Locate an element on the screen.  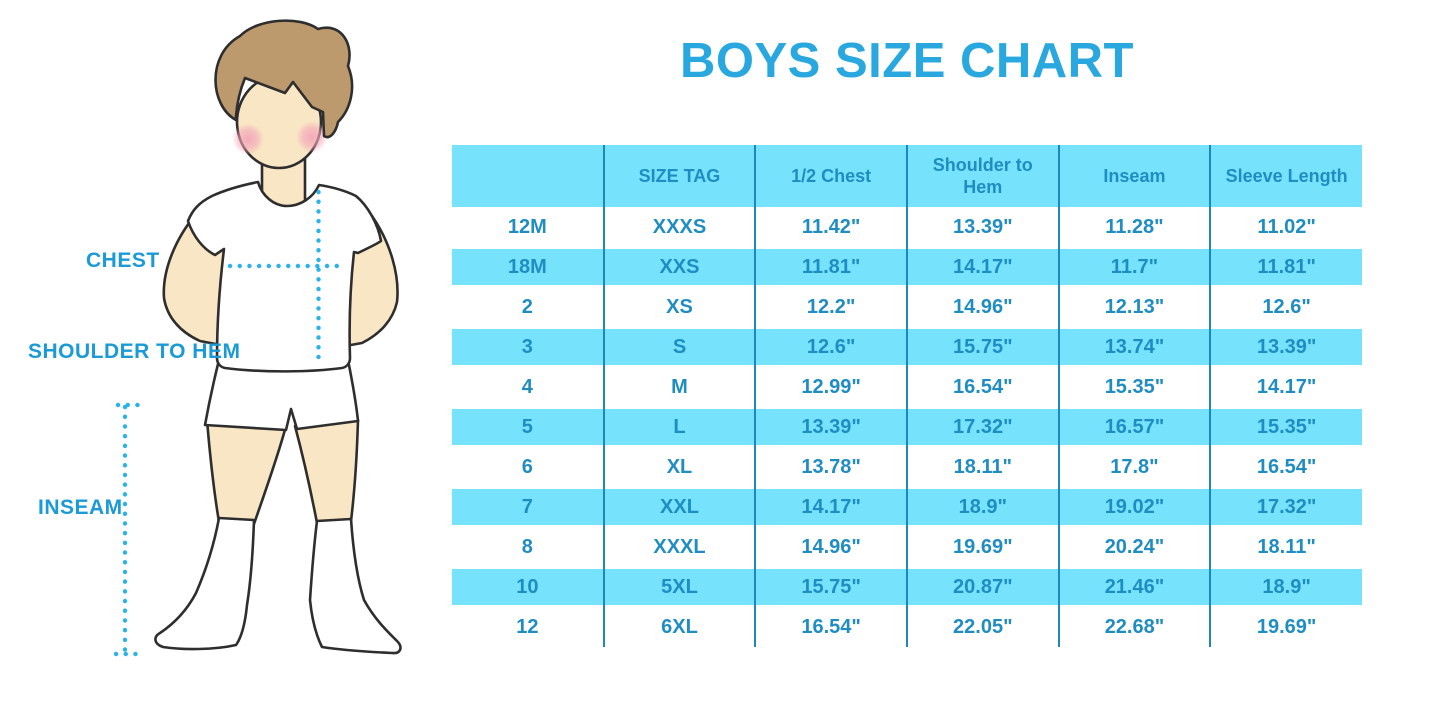
measurement-cell: 22.68" is located at coordinates (1135, 627).